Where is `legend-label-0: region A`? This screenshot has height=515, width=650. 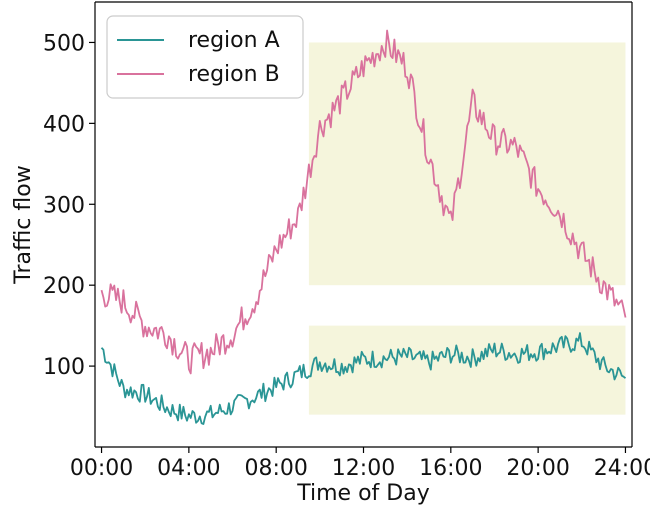
legend-label-0: region A is located at coordinates (234, 40).